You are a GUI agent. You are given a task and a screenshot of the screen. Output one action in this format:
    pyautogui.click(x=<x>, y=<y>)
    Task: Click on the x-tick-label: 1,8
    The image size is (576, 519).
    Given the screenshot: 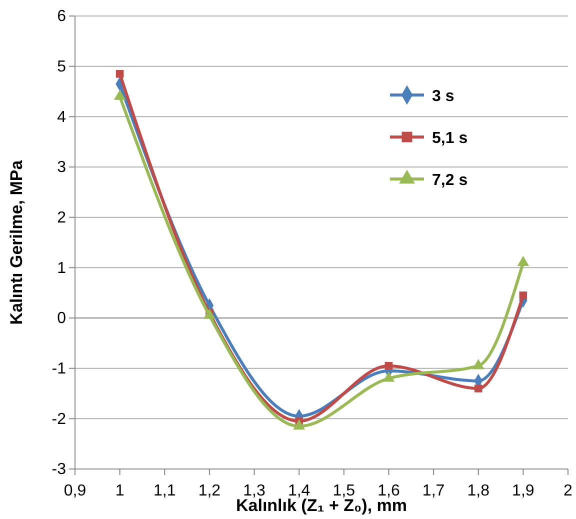 What is the action you would take?
    pyautogui.click(x=478, y=491)
    